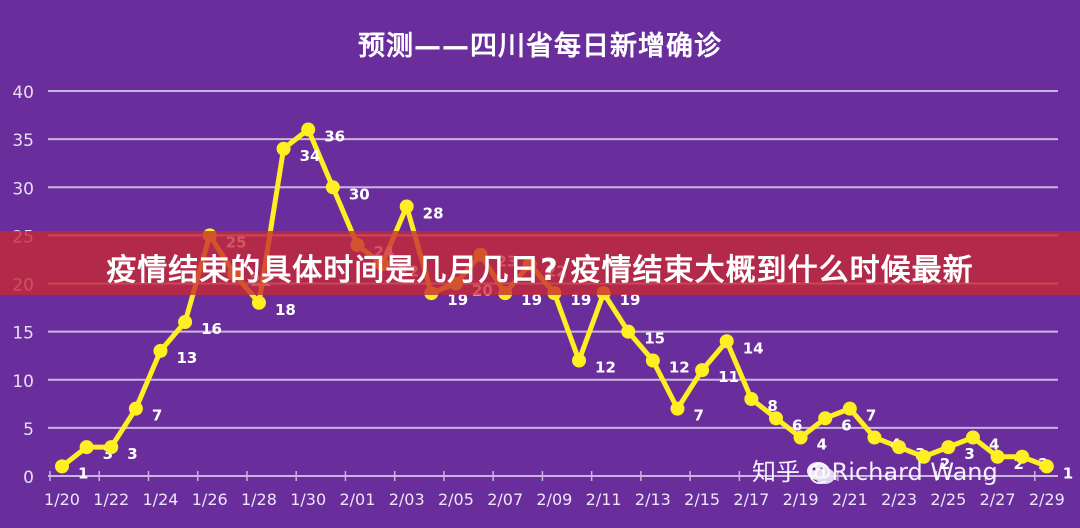  I want to click on banner-headline: 疫情结束的具体时间是几月几日?/疫情结束大概到什么时候最新, so click(540, 270).